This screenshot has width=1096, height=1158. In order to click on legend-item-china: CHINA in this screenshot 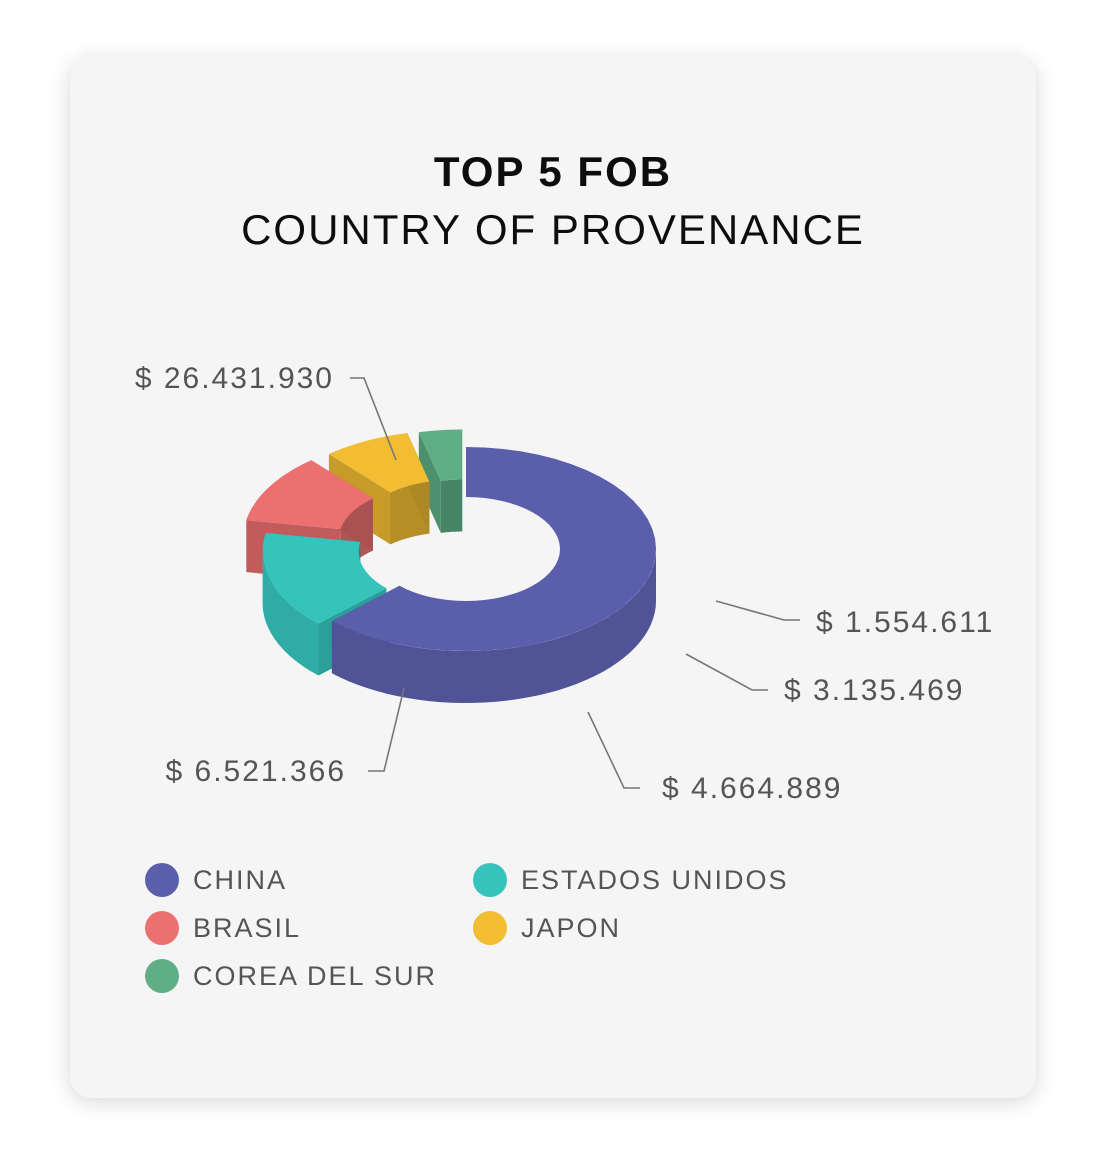, I will do `click(309, 880)`.